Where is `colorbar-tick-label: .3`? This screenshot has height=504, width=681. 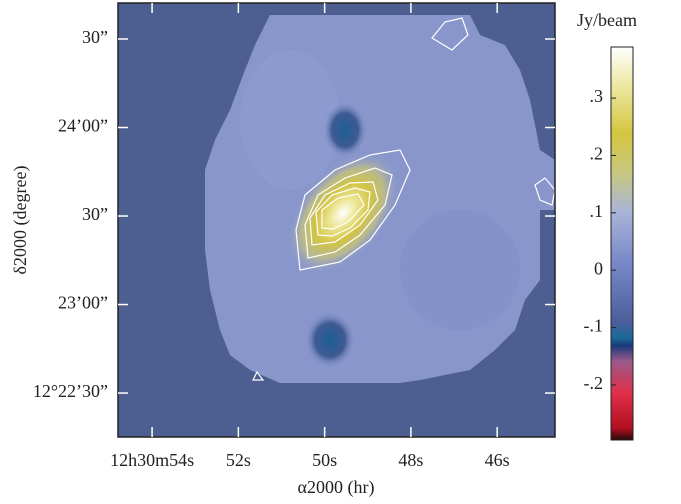
colorbar-tick-label: .3 is located at coordinates (597, 96).